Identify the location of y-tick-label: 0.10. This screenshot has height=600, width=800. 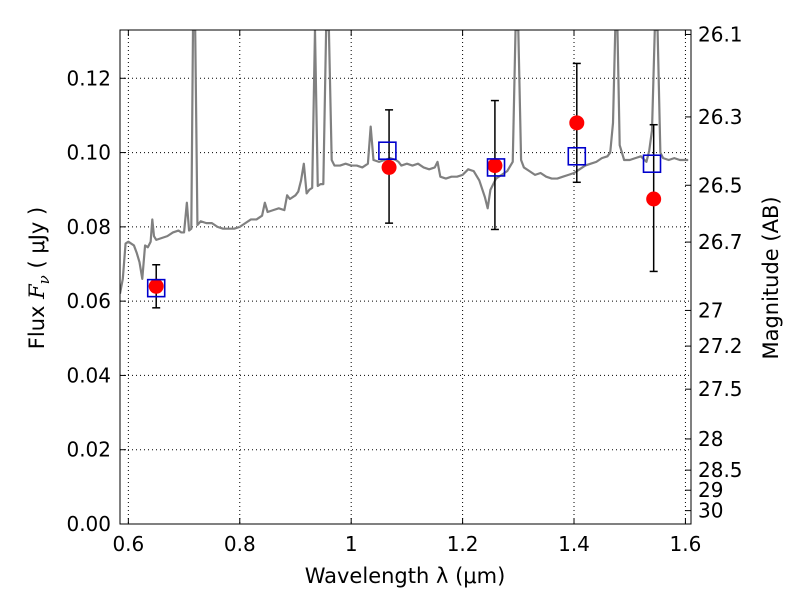
(88, 153).